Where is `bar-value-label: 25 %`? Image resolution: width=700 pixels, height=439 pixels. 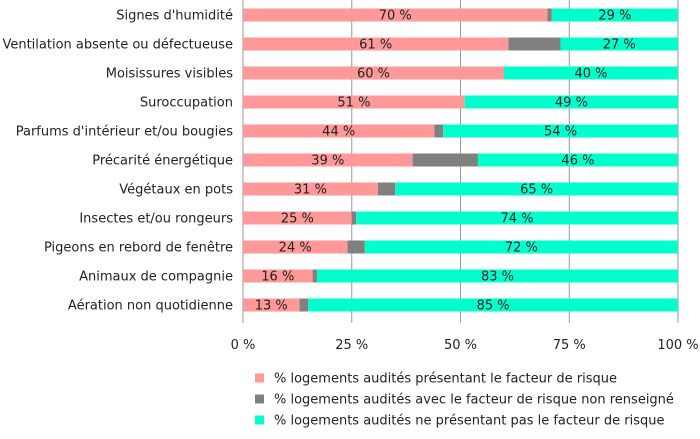
bar-value-label: 25 % is located at coordinates (297, 219).